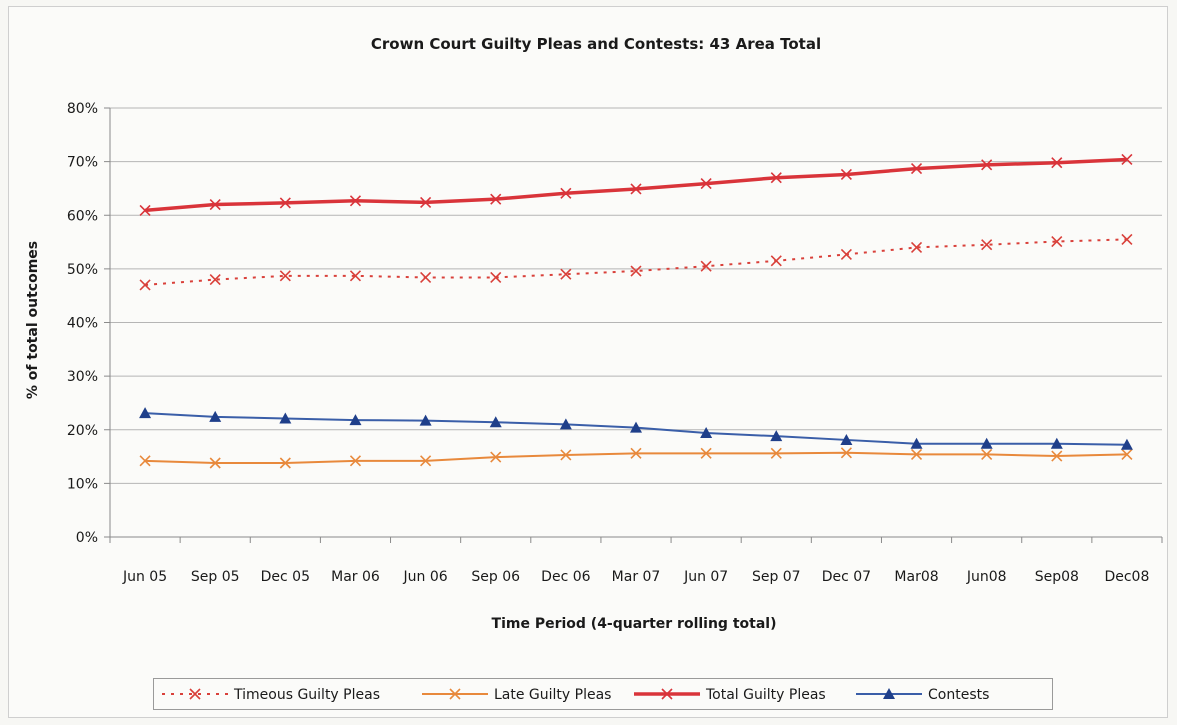  I want to click on series-total-guilty-pleas, so click(636, 184).